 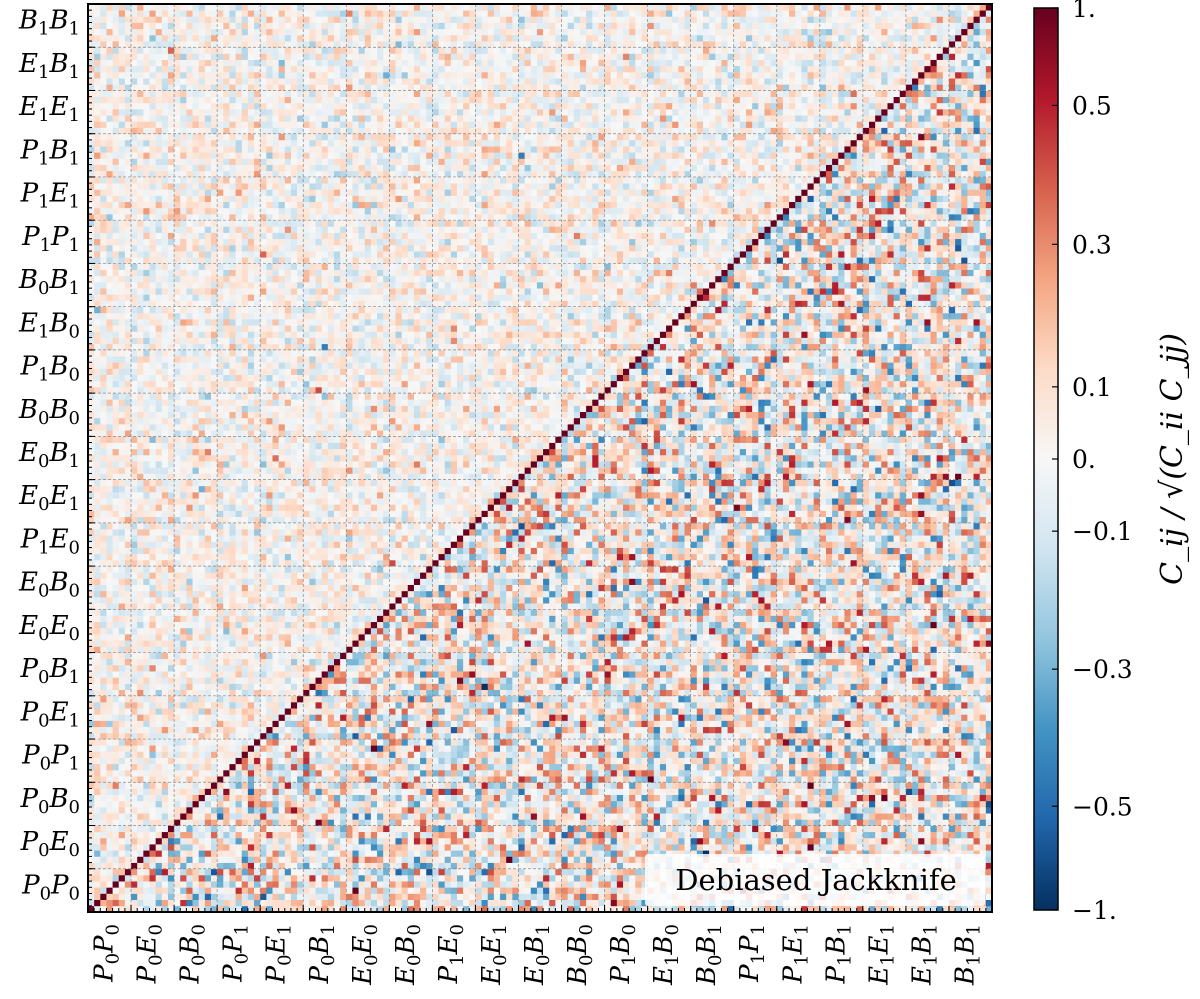 What do you see at coordinates (226, 773) in the screenshot?
I see `diagonal-cell` at bounding box center [226, 773].